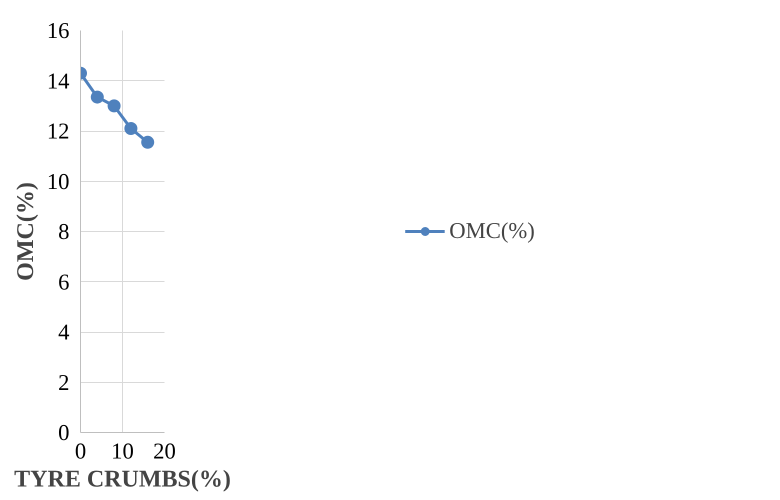 This screenshot has width=780, height=500. Describe the element at coordinates (164, 451) in the screenshot. I see `x-tick-label: 20` at that location.